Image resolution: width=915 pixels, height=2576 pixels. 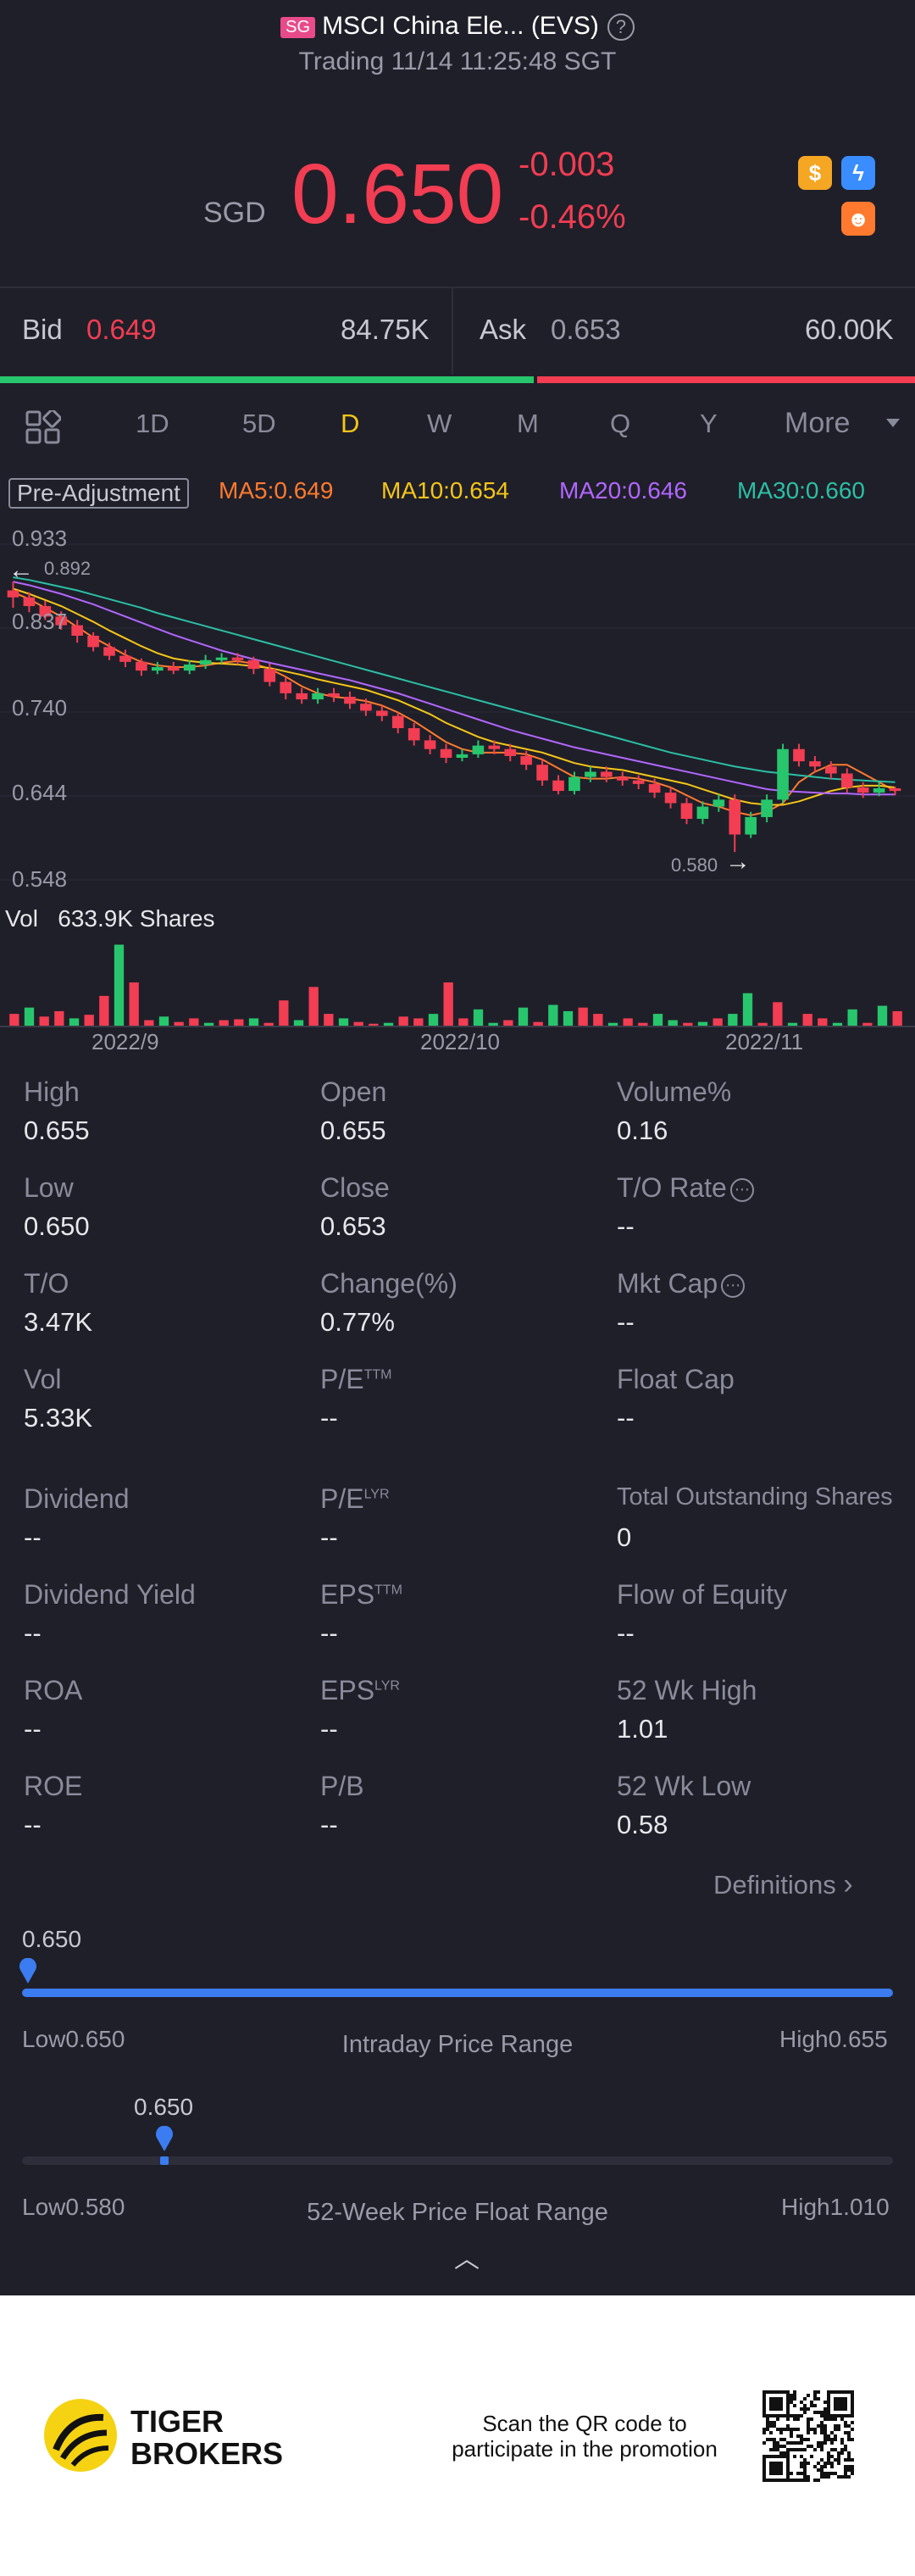 I want to click on stat-value-t-o-rate: --, so click(x=626, y=1226).